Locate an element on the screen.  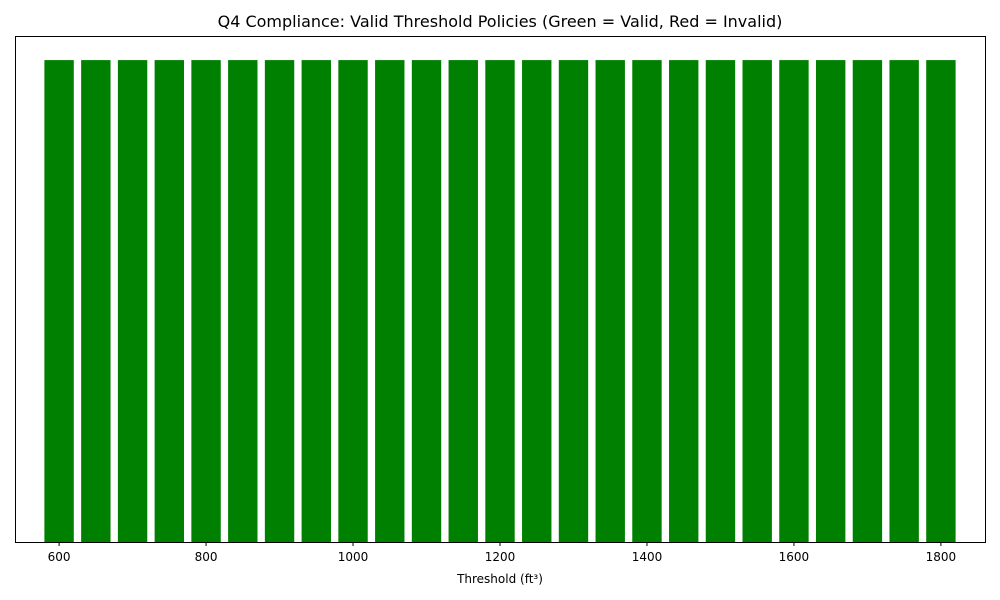
x-axis-label: Threshold (ft³) is located at coordinates (499, 579).